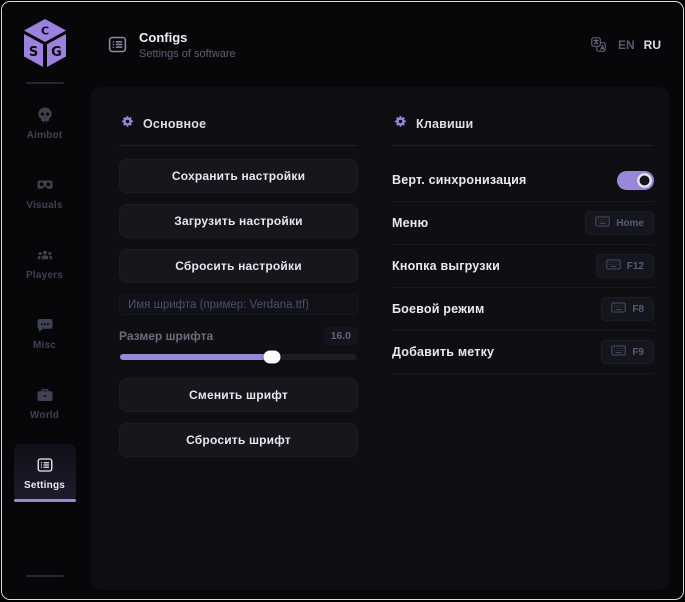 The width and height of the screenshot is (685, 602). What do you see at coordinates (385, 44) in the screenshot?
I see `page-header: Configs Settings of software EN RU` at bounding box center [385, 44].